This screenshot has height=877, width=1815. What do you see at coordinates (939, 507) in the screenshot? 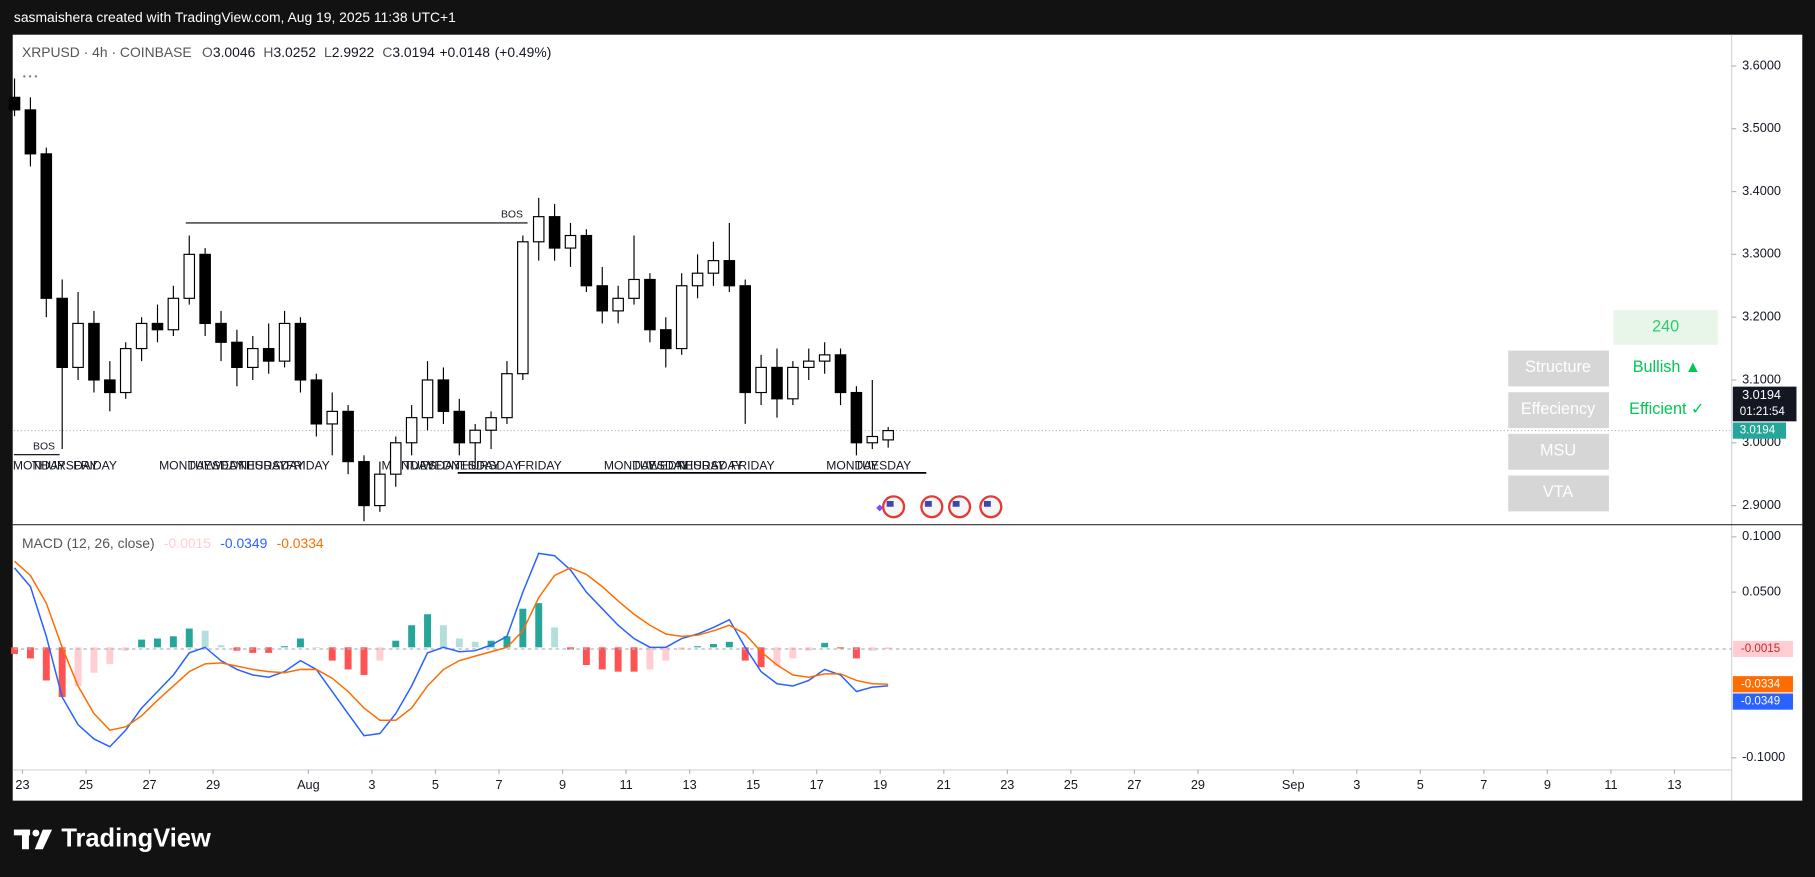
I see `event-flags` at bounding box center [939, 507].